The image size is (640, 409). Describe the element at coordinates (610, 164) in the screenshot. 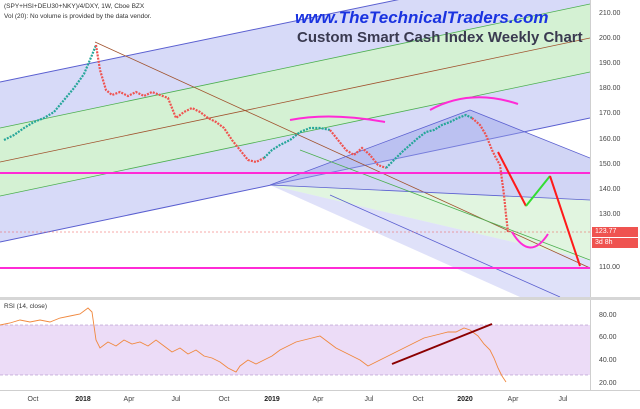

I see `price-tick: 150.00` at that location.